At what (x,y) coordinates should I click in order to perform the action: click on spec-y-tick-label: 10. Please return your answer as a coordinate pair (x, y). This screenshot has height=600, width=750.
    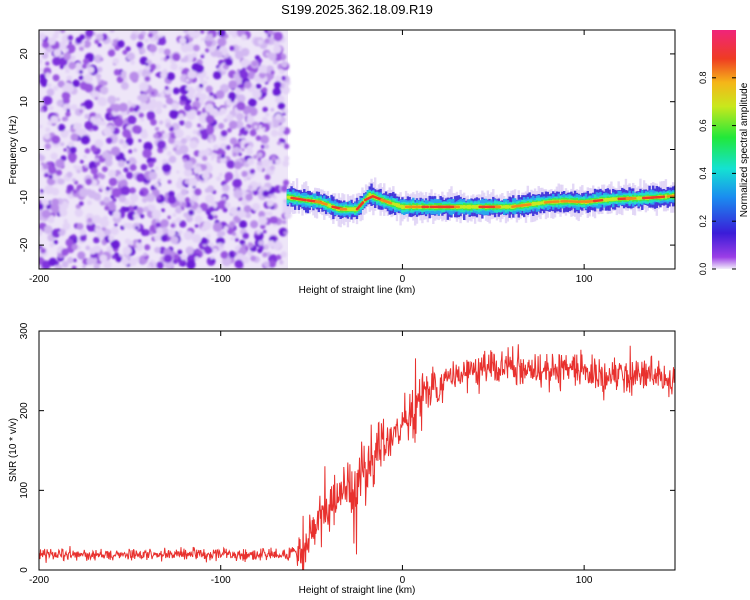
    Looking at the image, I should click on (24, 102).